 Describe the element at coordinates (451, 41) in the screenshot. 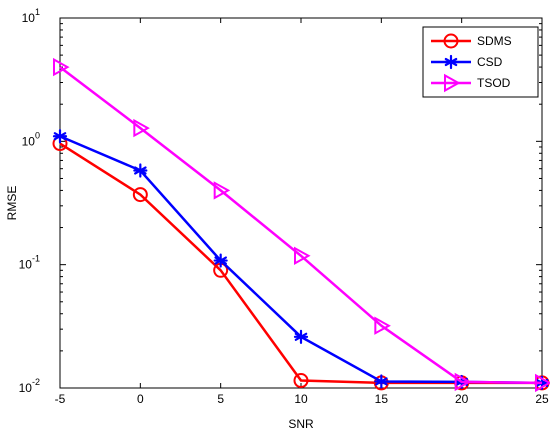

I see `legend-marker-sdms` at that location.